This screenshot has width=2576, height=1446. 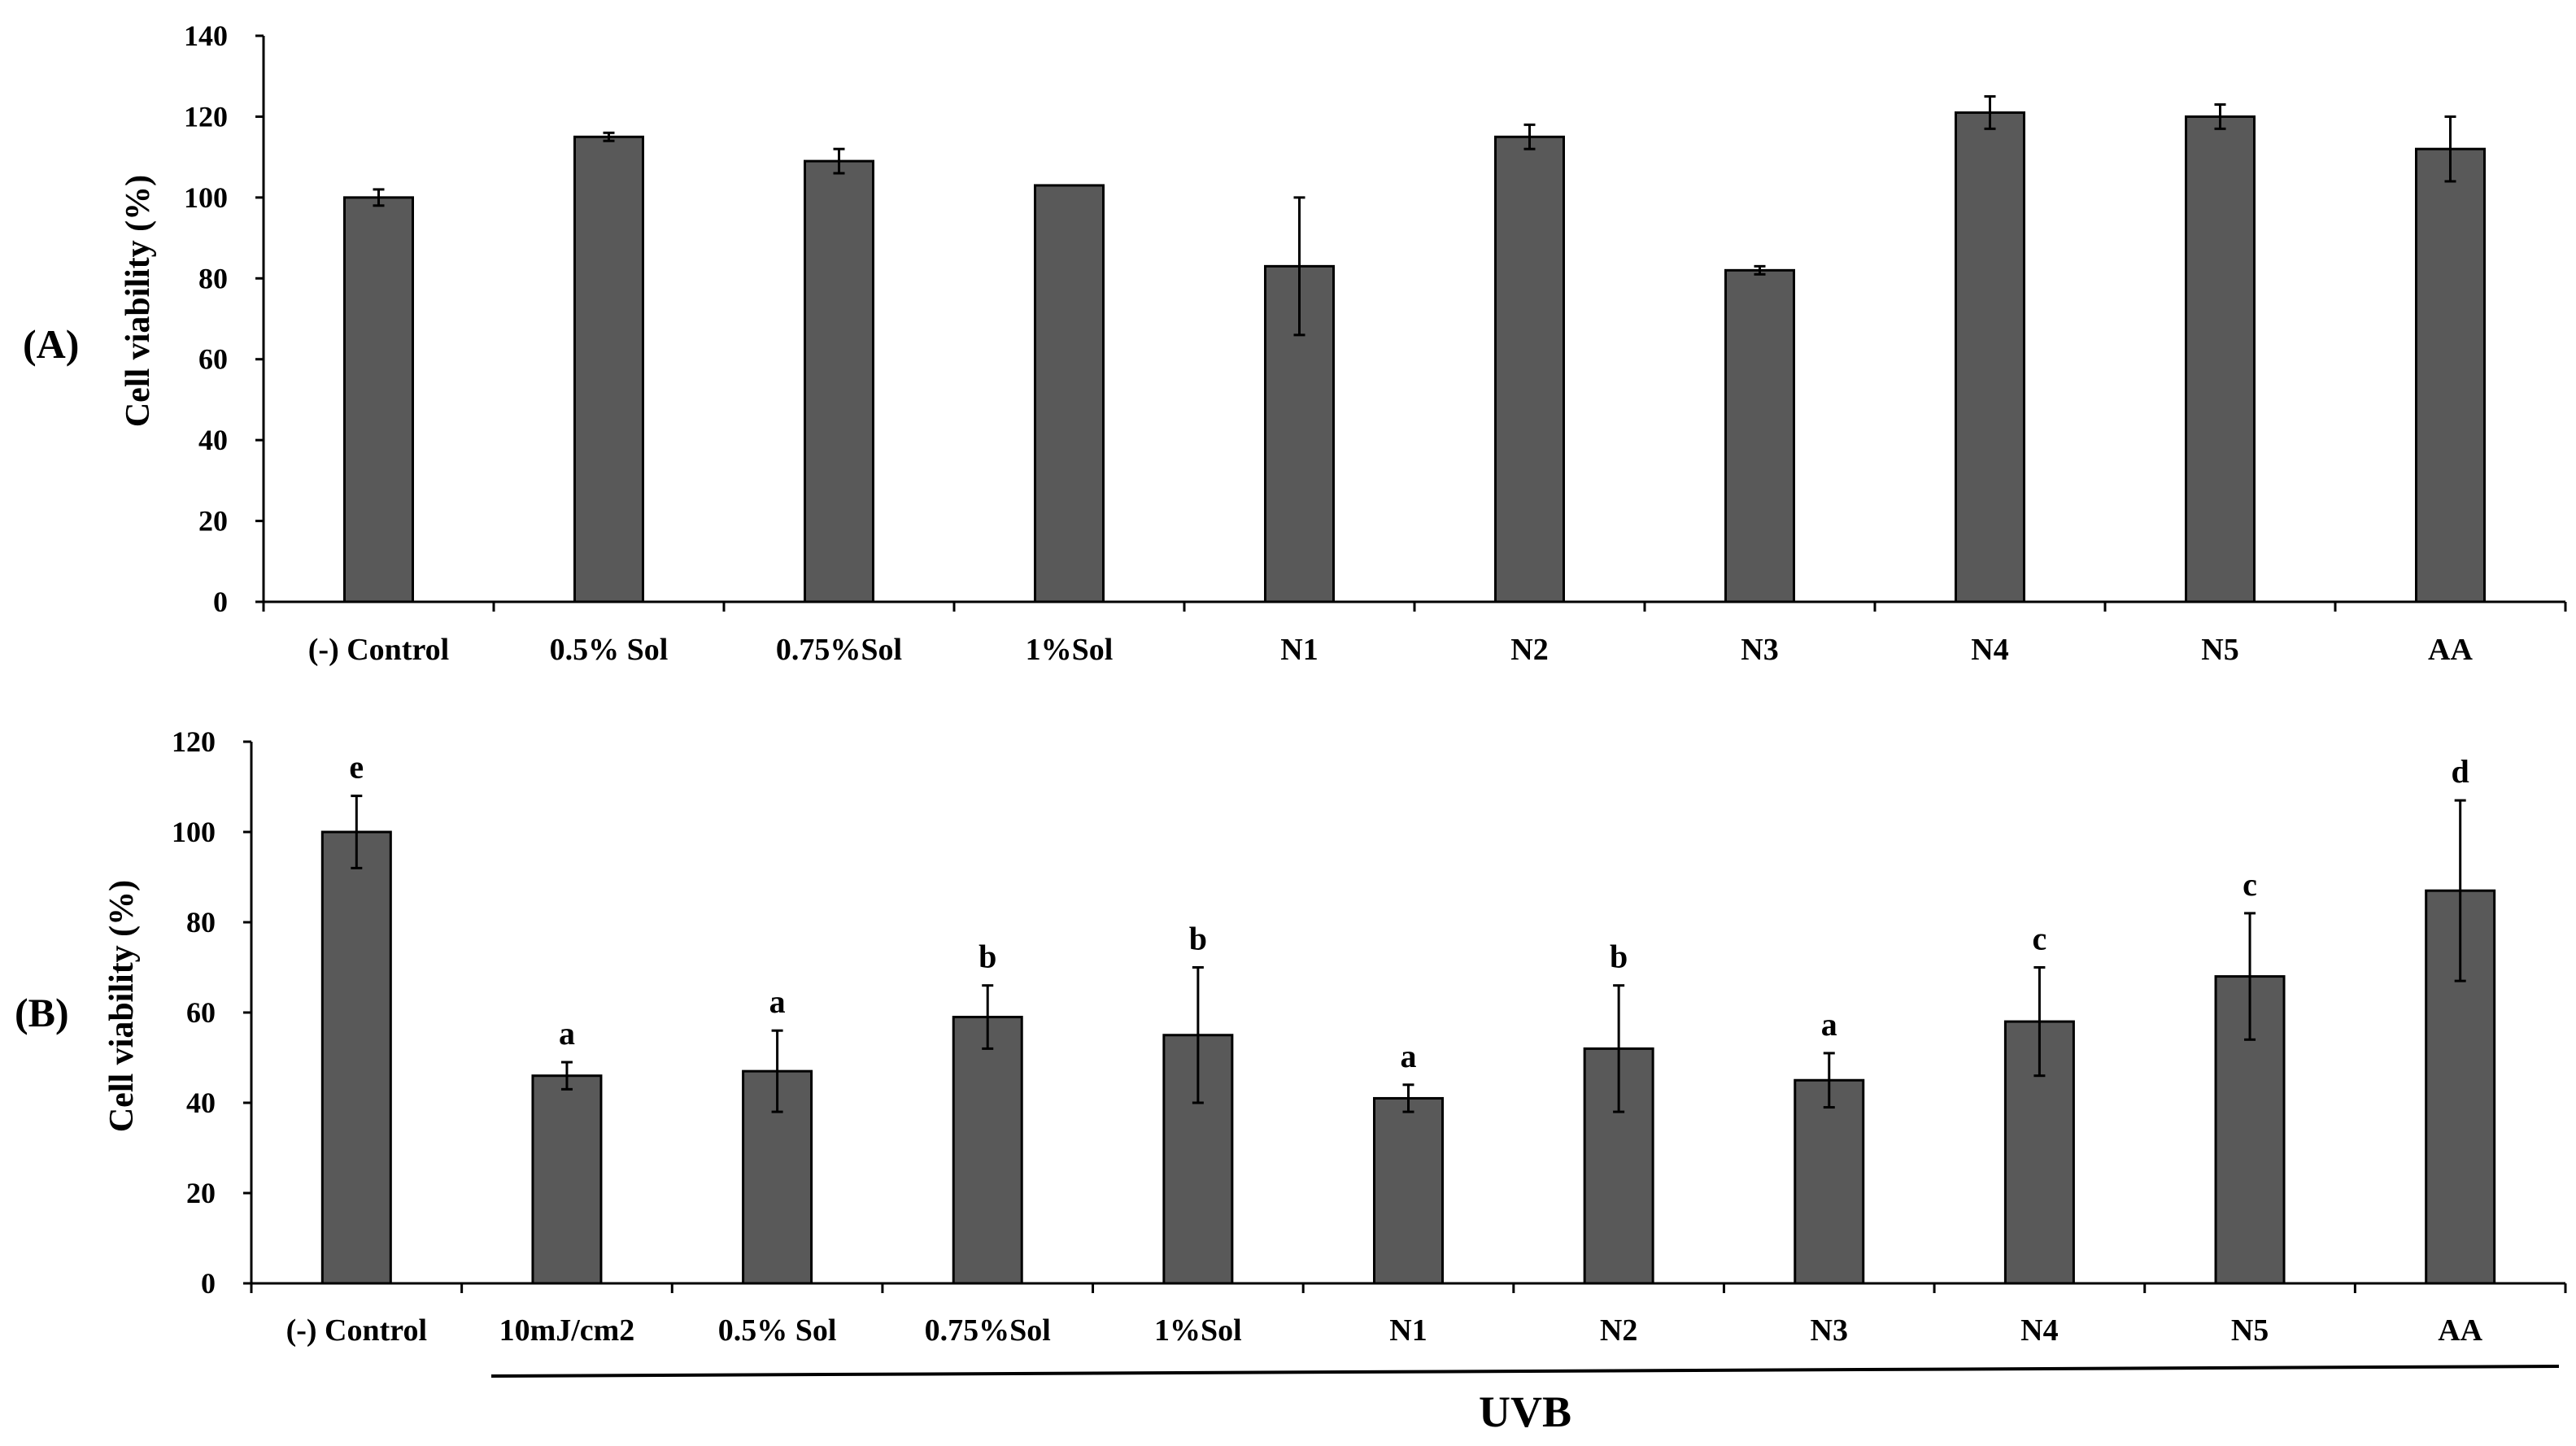 I want to click on significance-letter: d, so click(x=2460, y=772).